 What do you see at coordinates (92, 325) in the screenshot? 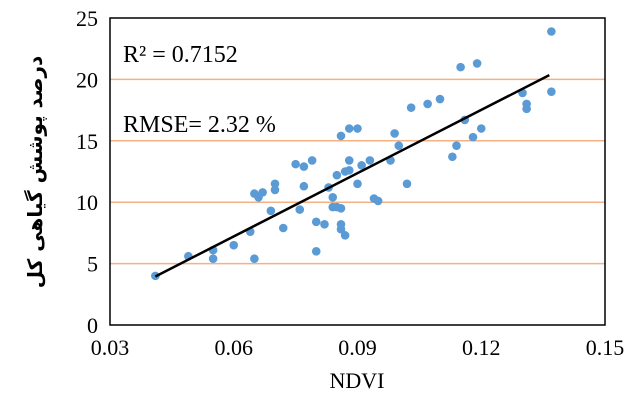
I see `y-tick-label: 0` at bounding box center [92, 325].